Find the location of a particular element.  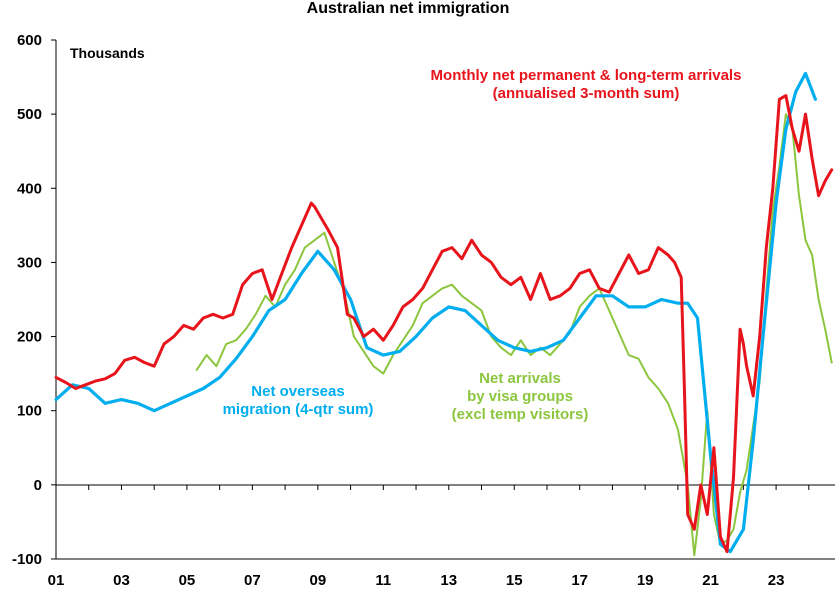

y-tick-label: 300 is located at coordinates (29, 262).